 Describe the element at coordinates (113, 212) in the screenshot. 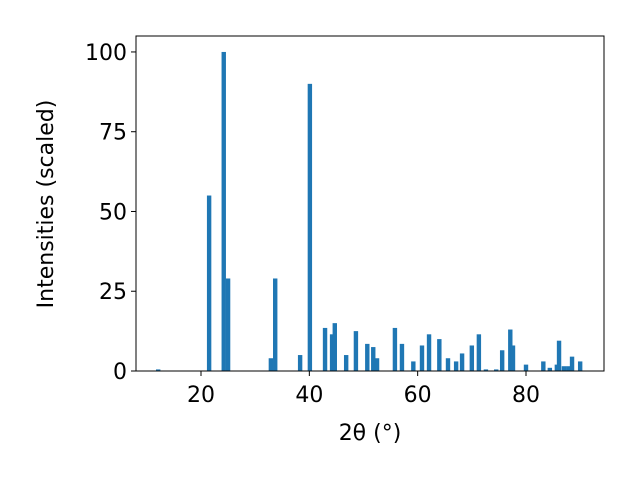

I see `y-tick-label: 50` at that location.